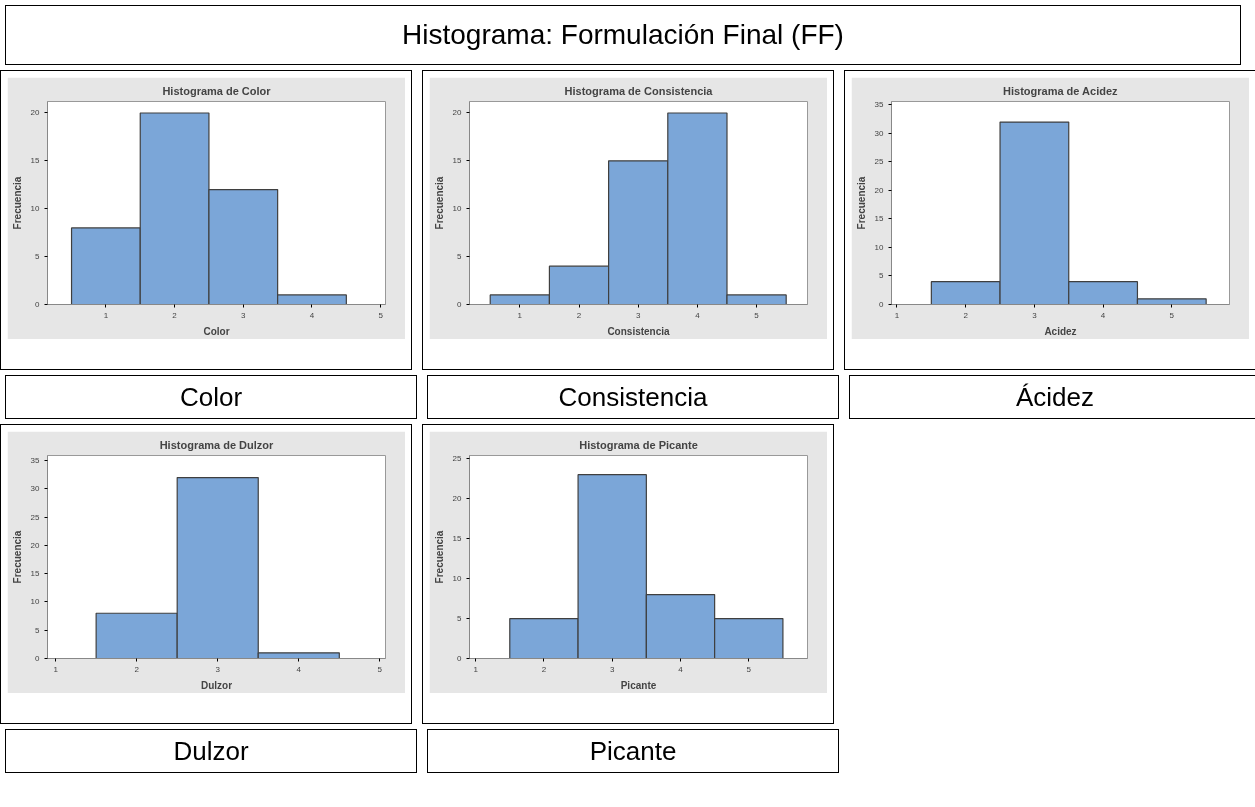 The image size is (1255, 807). I want to click on text: Color, so click(211, 397).